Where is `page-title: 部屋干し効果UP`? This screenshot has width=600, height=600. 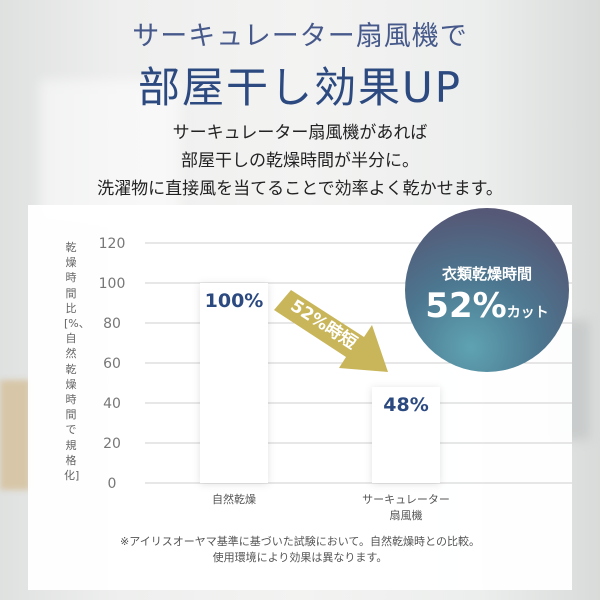
page-title: 部屋干し効果UP is located at coordinates (300, 87).